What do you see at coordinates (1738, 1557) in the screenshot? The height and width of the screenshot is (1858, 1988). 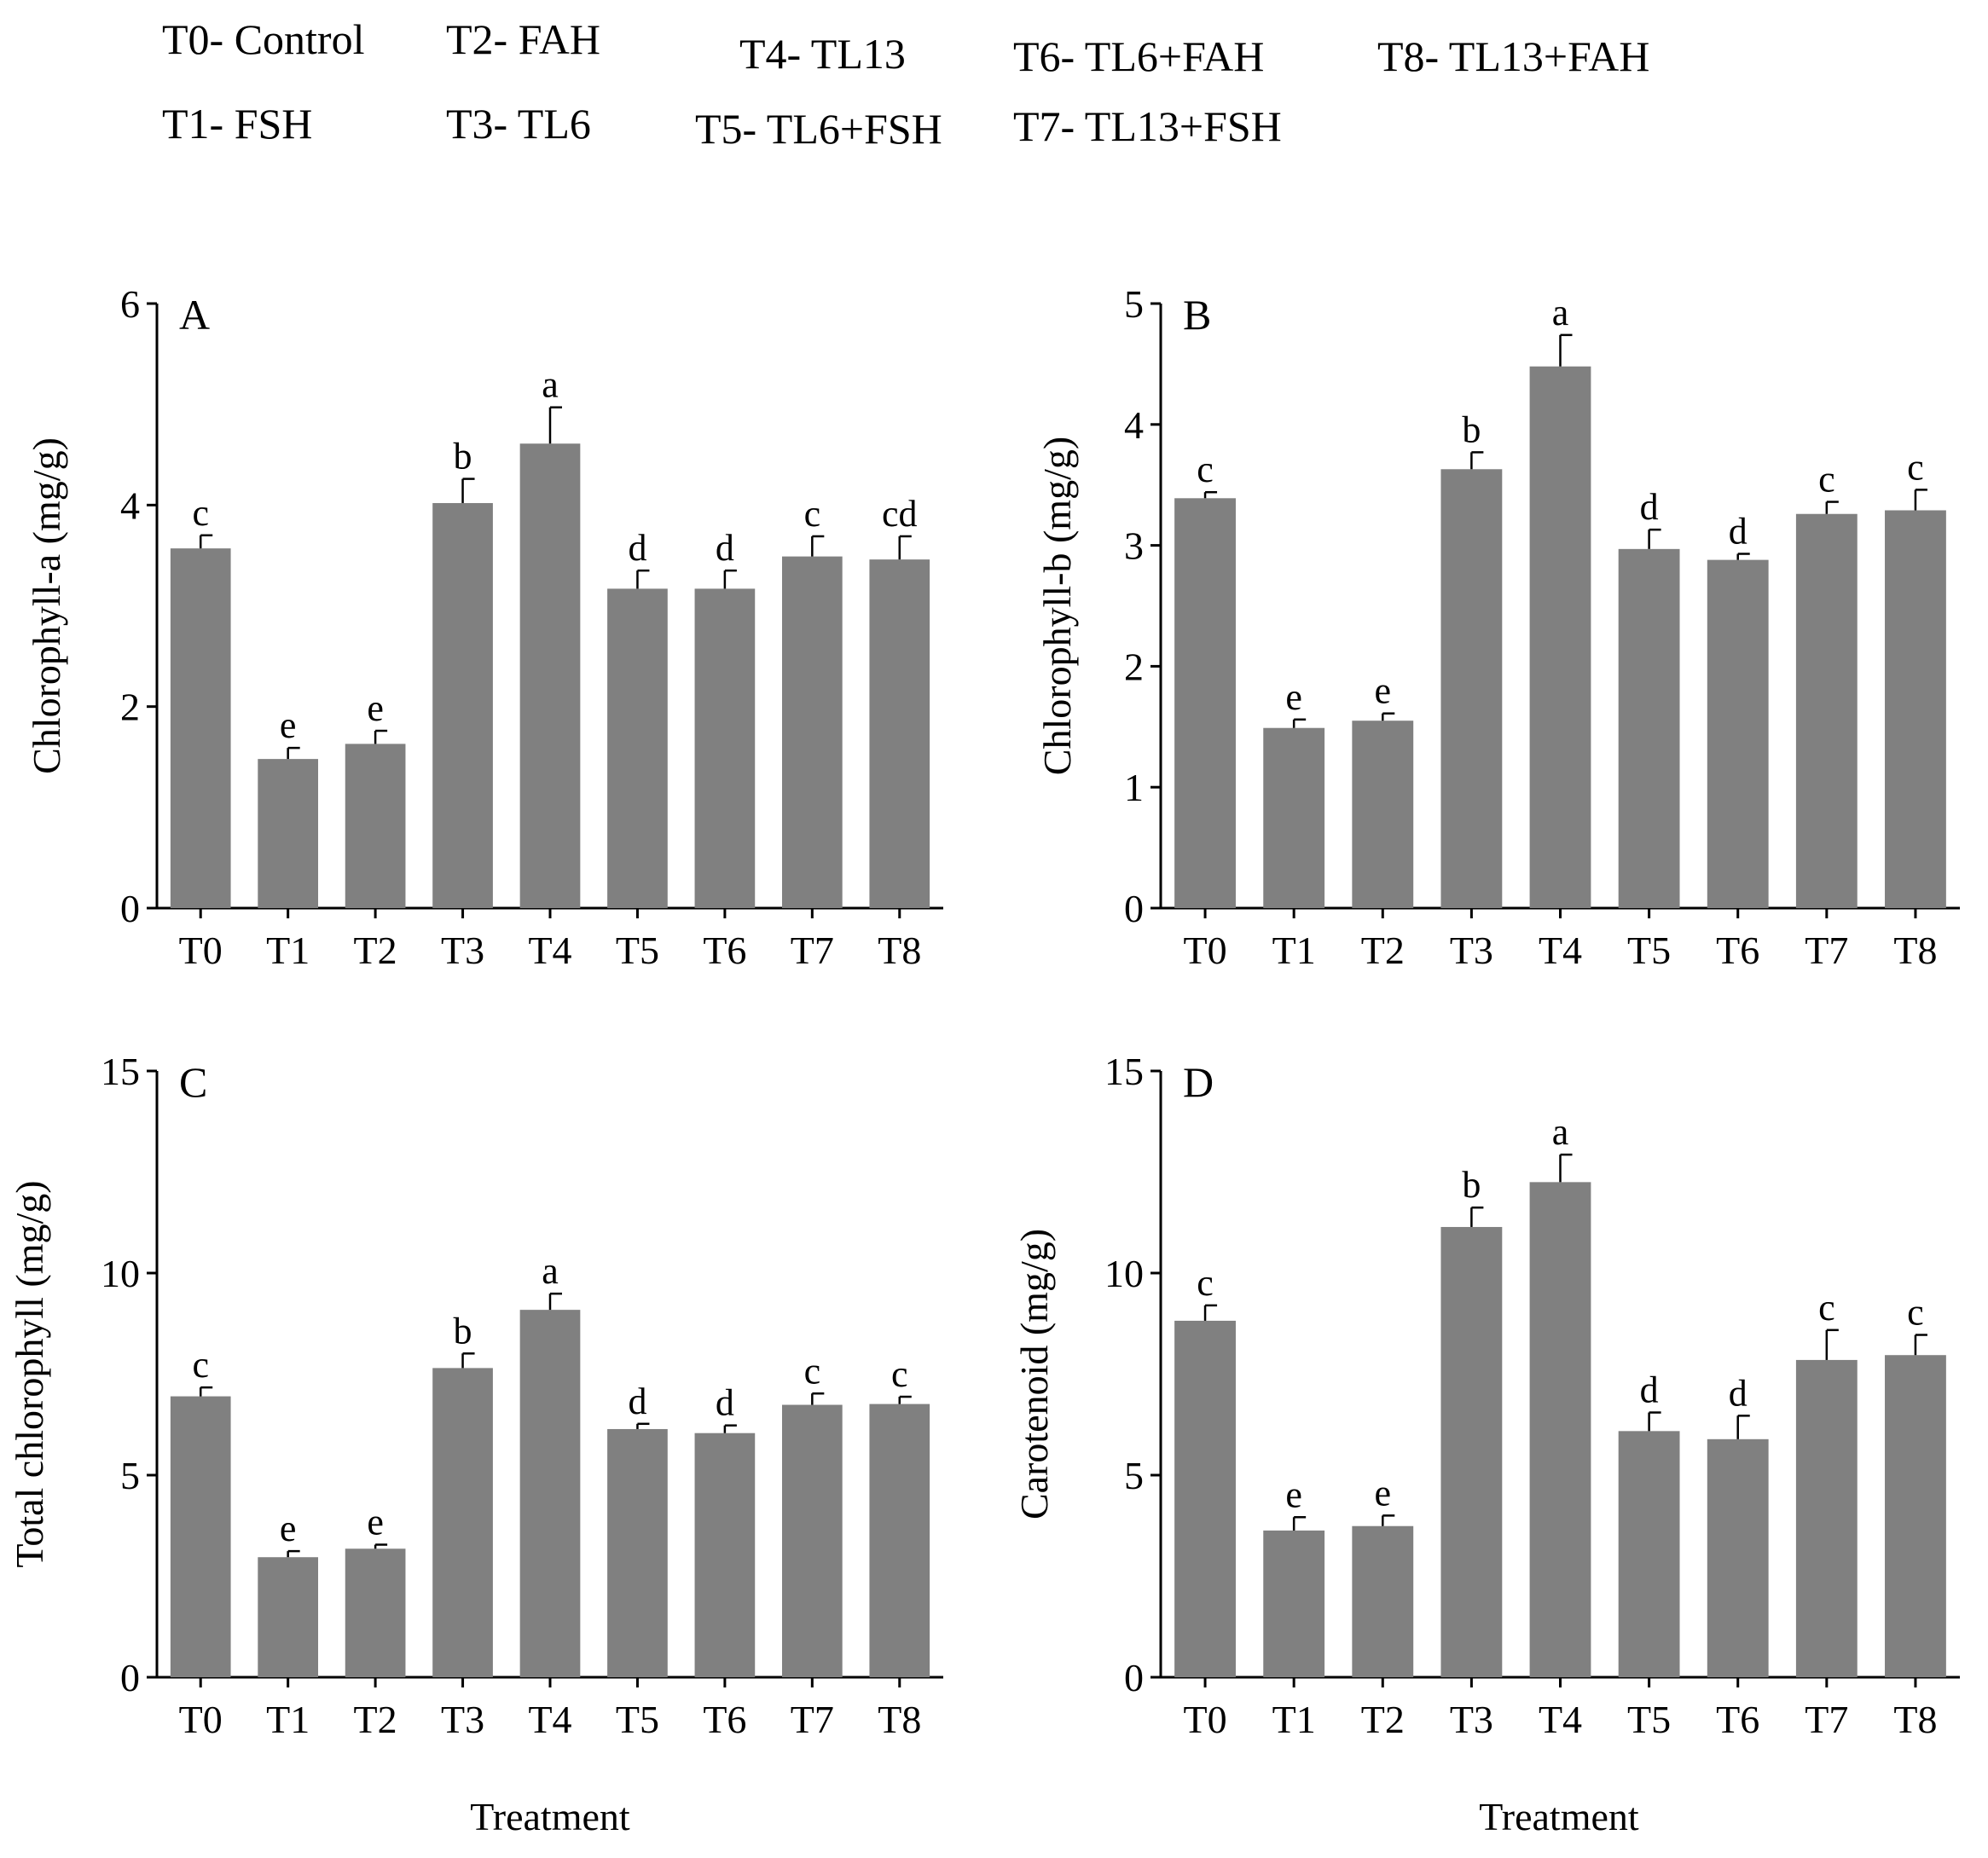 I see `bar-t6` at bounding box center [1738, 1557].